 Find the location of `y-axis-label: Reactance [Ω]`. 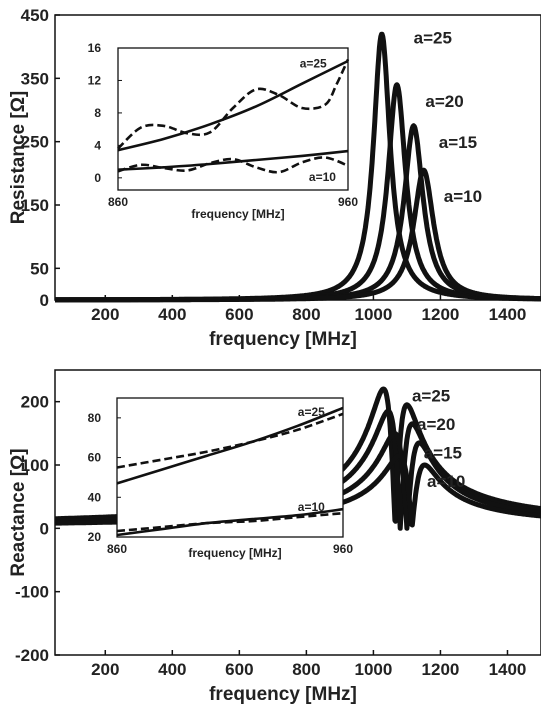

y-axis-label: Reactance [Ω] is located at coordinates (18, 512).